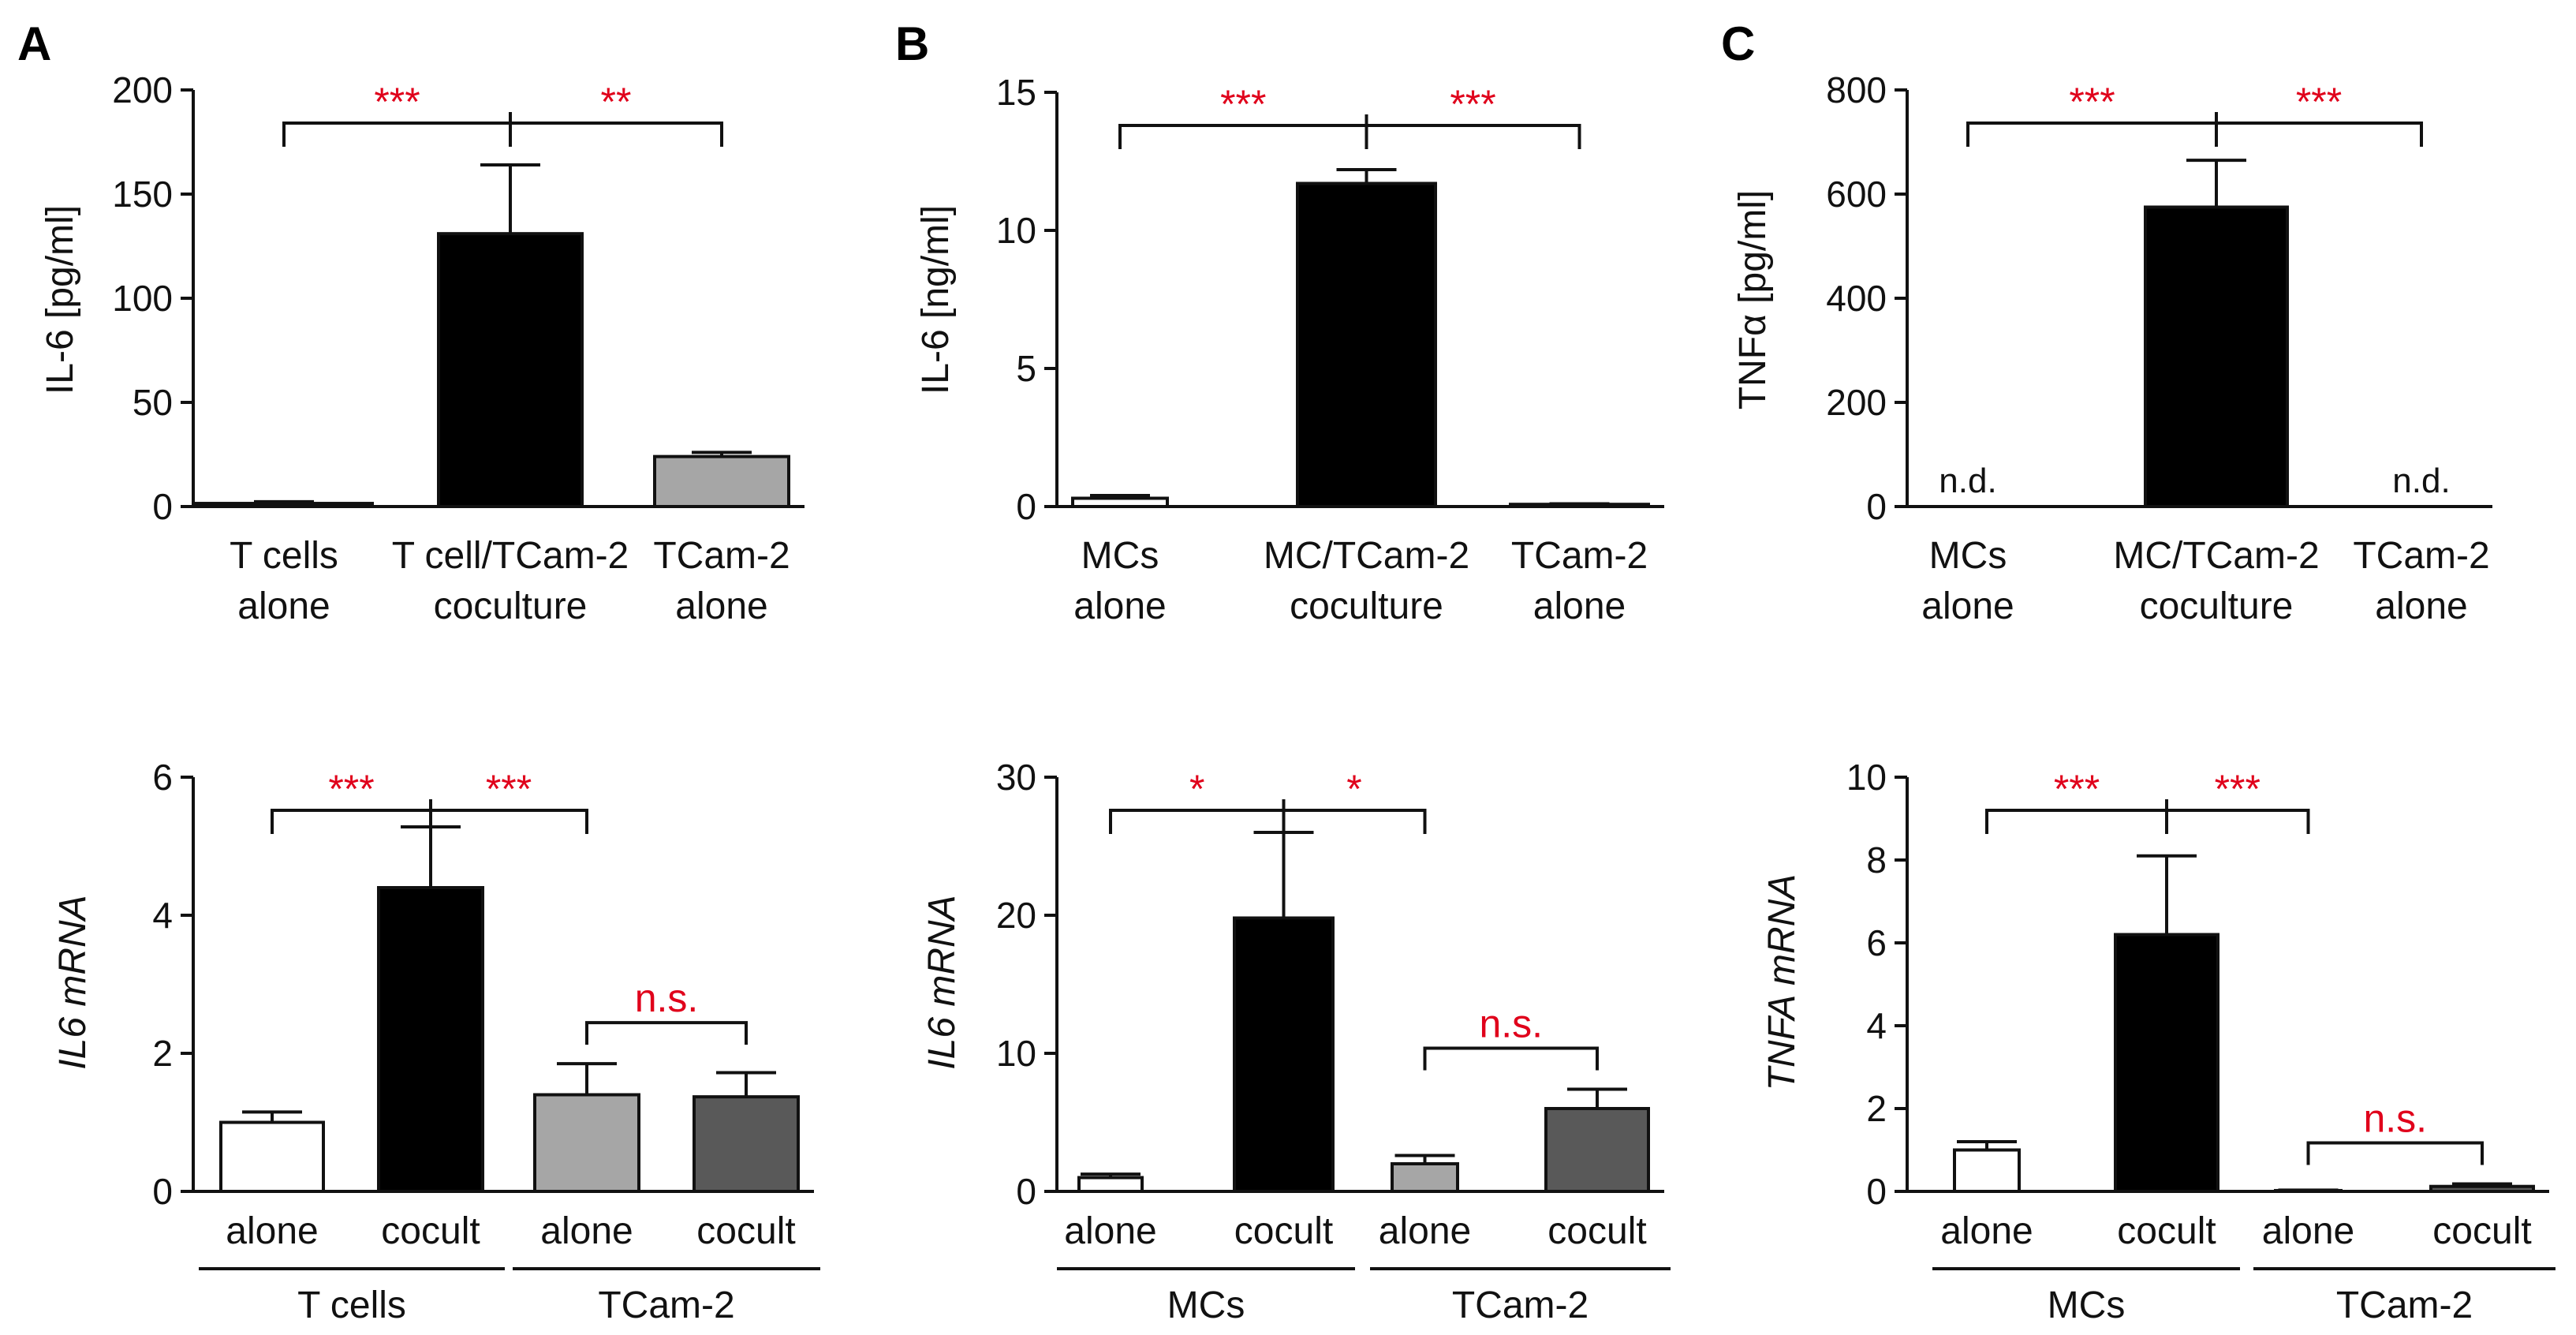 This screenshot has height=1335, width=2576. What do you see at coordinates (1876, 1108) in the screenshot?
I see `y-tick-label: 2` at bounding box center [1876, 1108].